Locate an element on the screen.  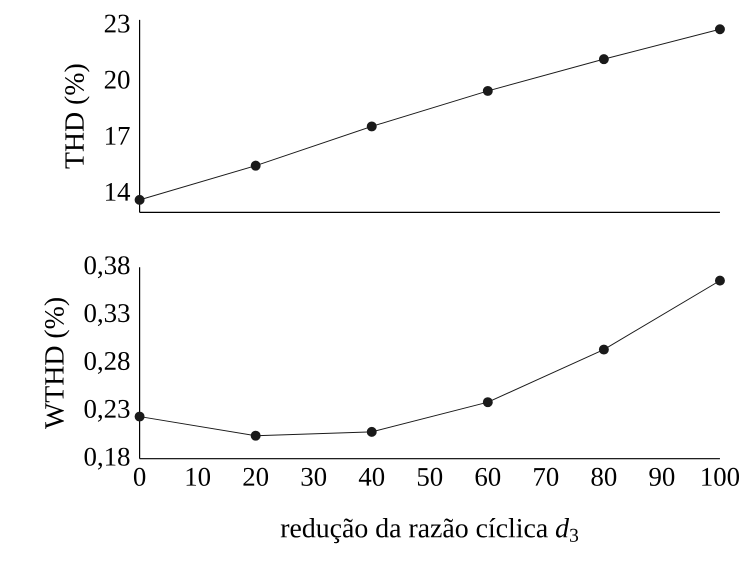
x-tick-label: 10 is located at coordinates (198, 477).